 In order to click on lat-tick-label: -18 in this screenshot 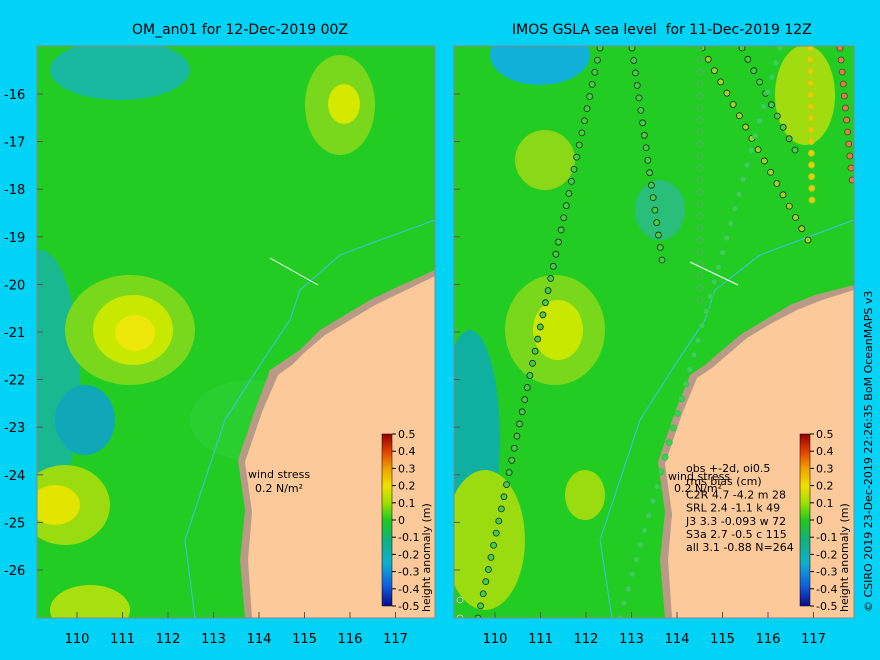, I will do `click(14, 190)`.